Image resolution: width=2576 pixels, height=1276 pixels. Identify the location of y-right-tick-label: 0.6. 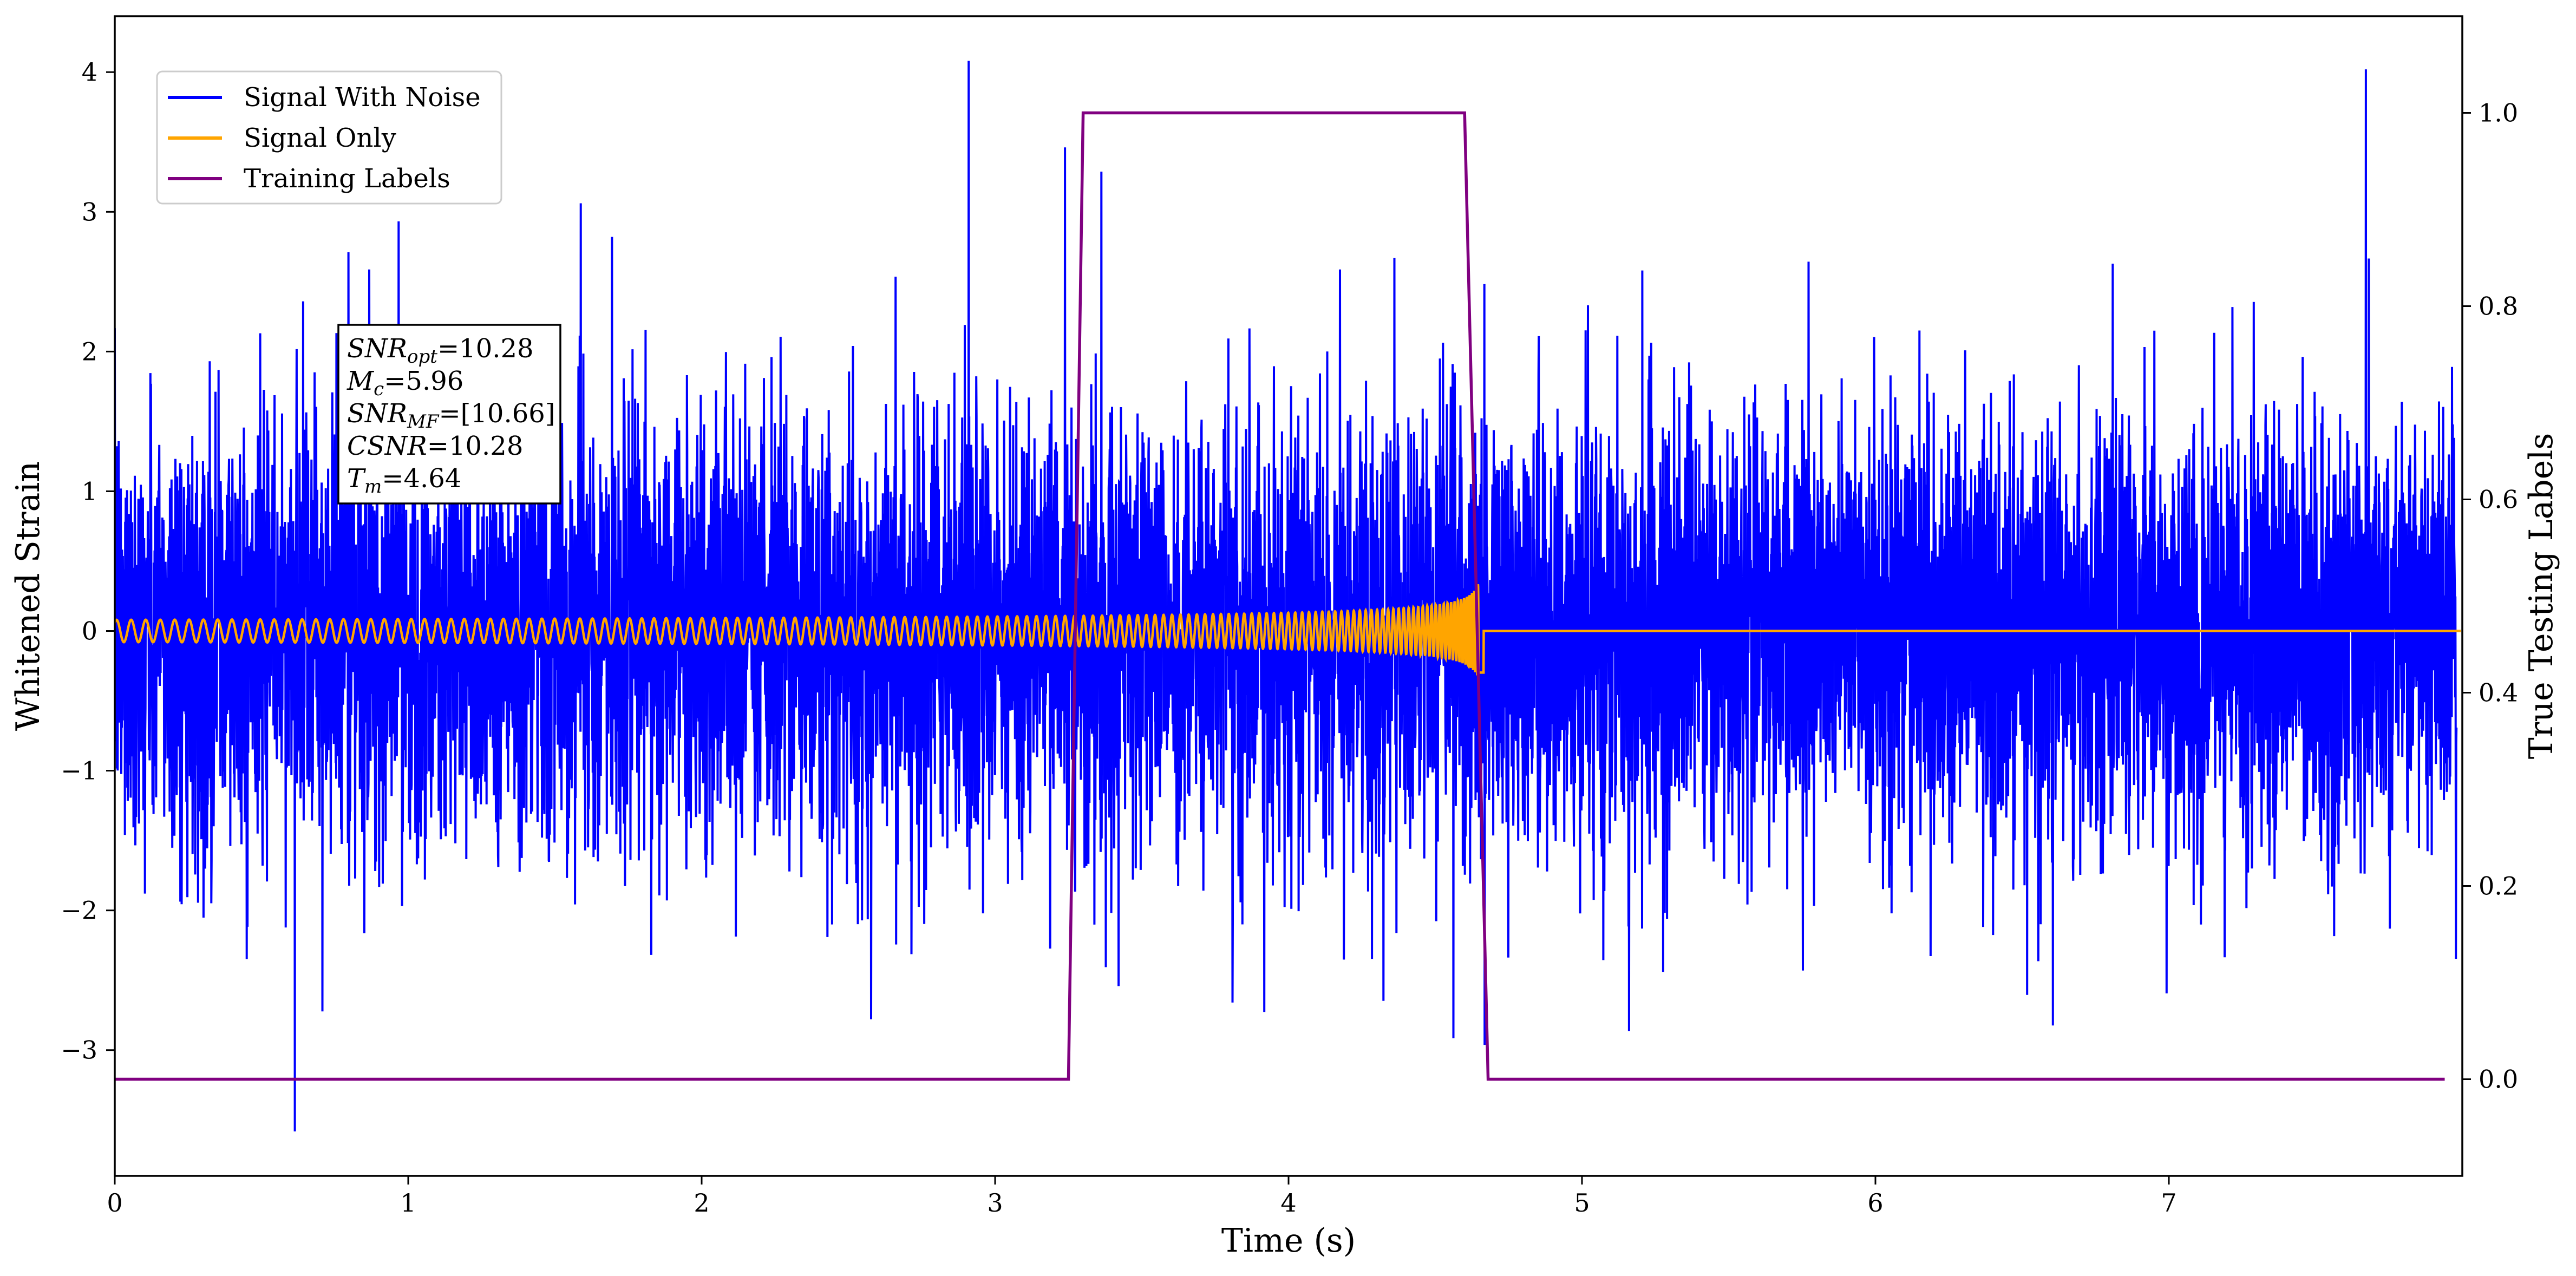
(2498, 499).